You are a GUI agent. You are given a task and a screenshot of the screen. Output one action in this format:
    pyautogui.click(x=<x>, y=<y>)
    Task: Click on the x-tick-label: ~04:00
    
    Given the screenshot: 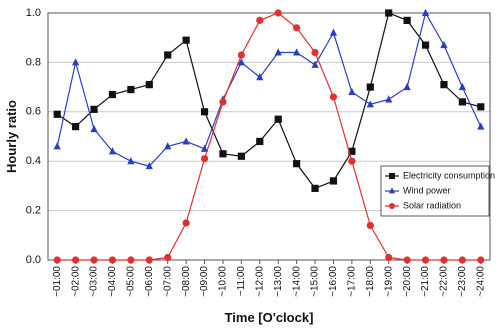 What is the action you would take?
    pyautogui.click(x=112, y=281)
    